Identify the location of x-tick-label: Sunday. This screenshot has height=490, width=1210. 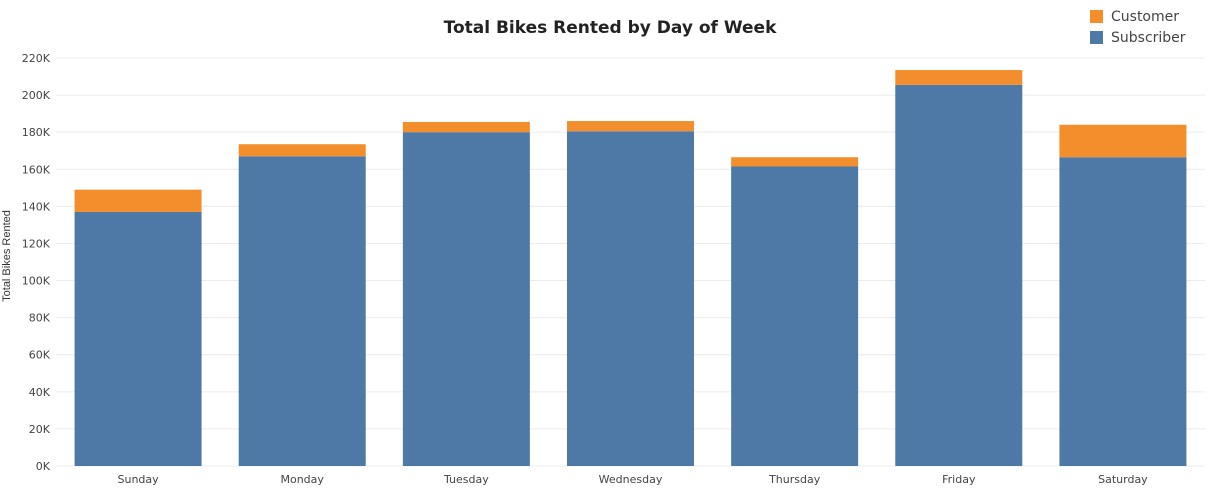
(138, 479).